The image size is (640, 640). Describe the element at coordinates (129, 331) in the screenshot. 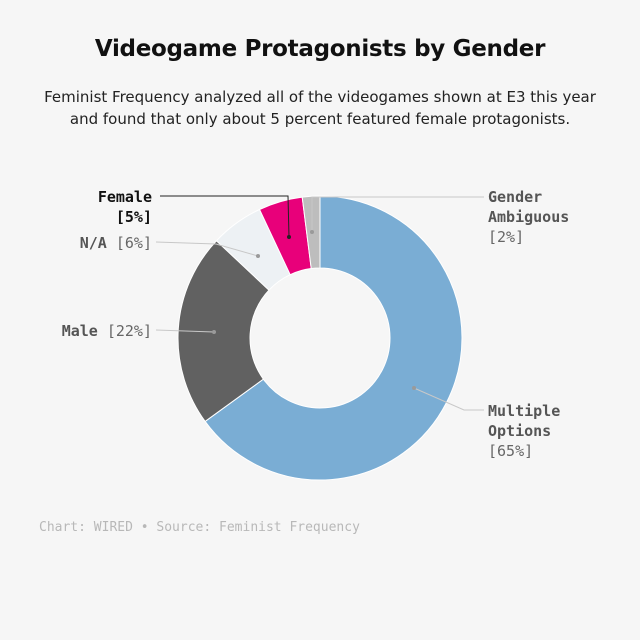

I see `label-pct-male: [22%]` at that location.